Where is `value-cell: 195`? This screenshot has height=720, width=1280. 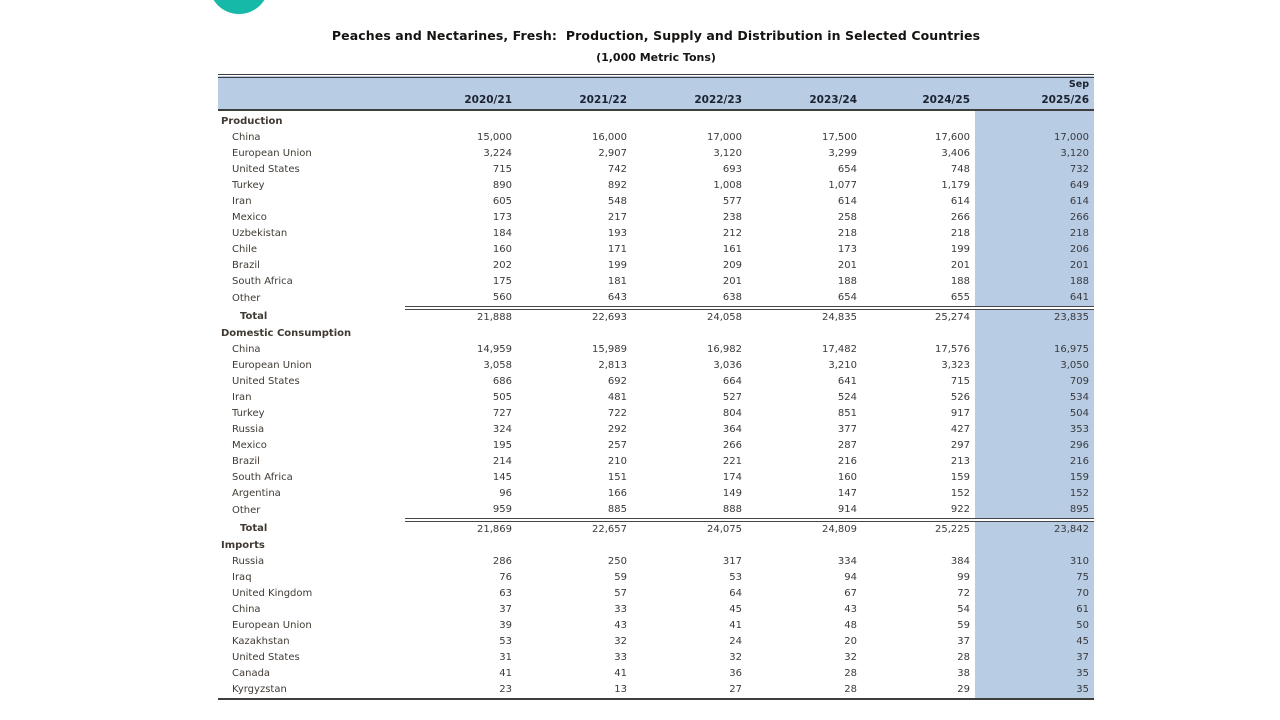 value-cell: 195 is located at coordinates (502, 445).